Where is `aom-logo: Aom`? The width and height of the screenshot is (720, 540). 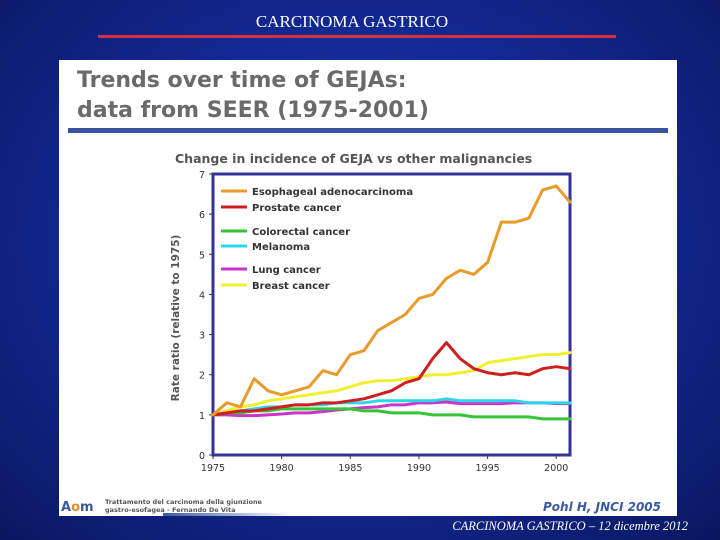 aom-logo: Aom is located at coordinates (77, 507).